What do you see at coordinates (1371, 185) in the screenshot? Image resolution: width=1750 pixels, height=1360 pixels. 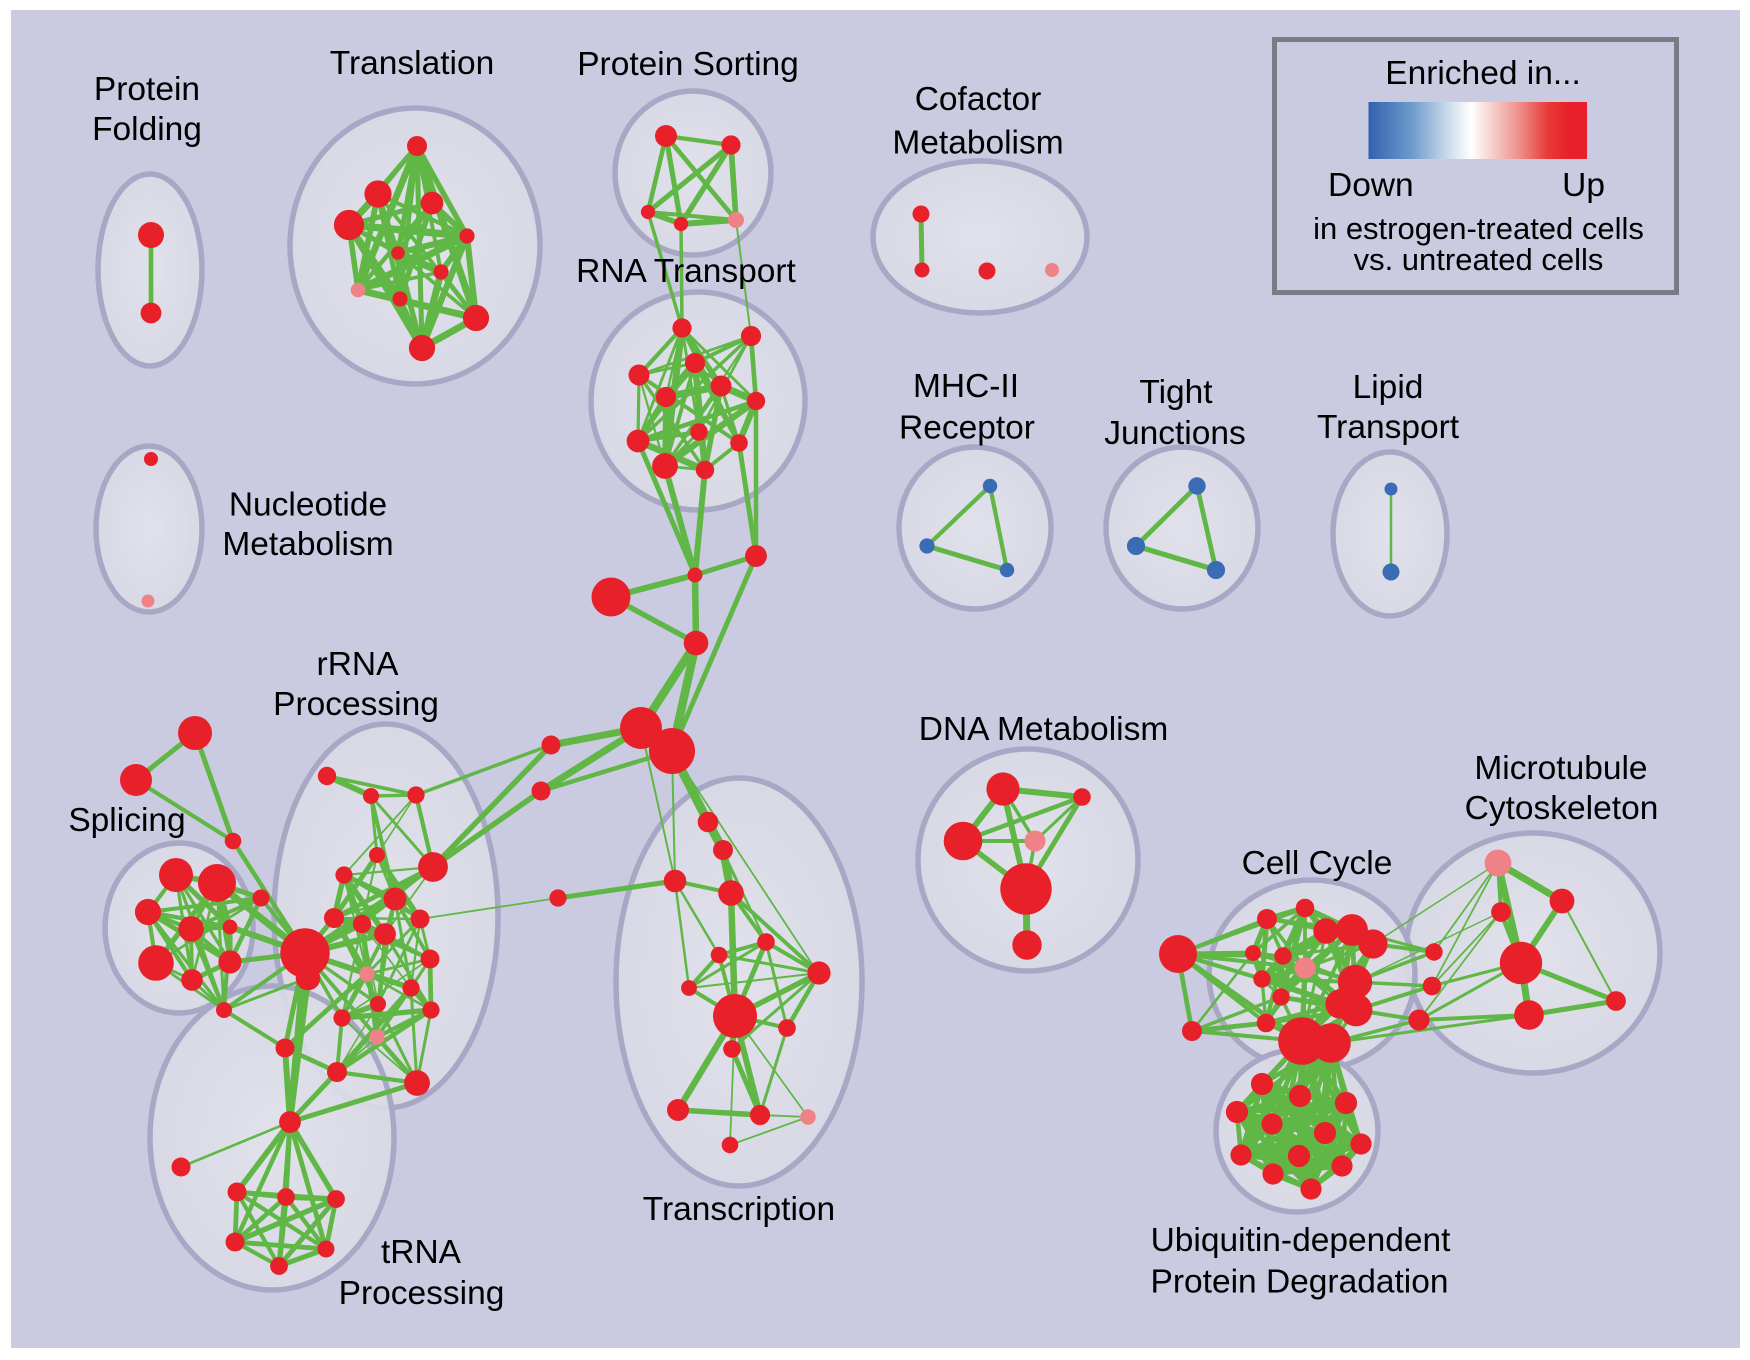 I see `svg-text: Down` at bounding box center [1371, 185].